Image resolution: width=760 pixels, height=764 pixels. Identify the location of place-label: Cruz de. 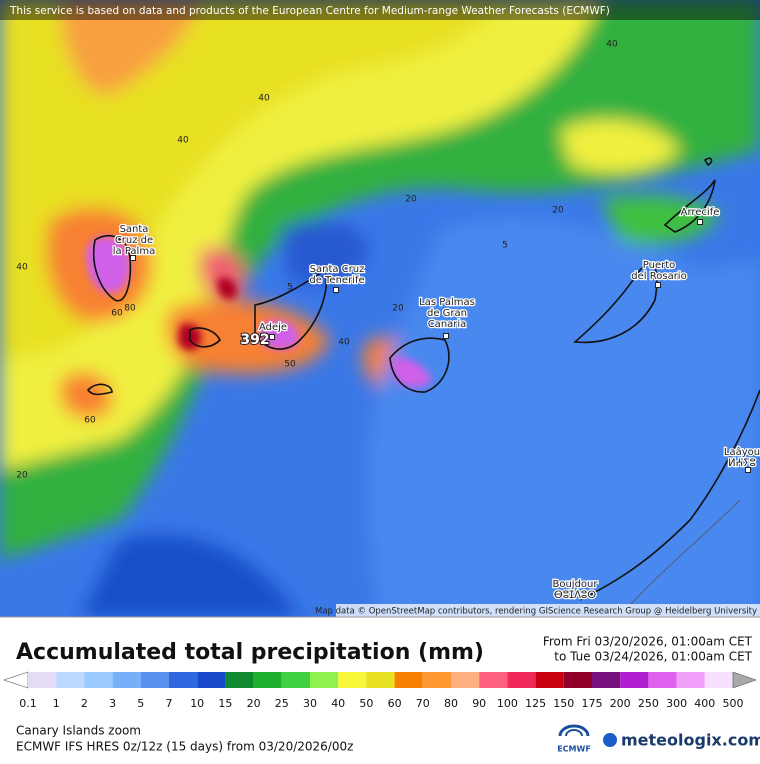
(134, 240).